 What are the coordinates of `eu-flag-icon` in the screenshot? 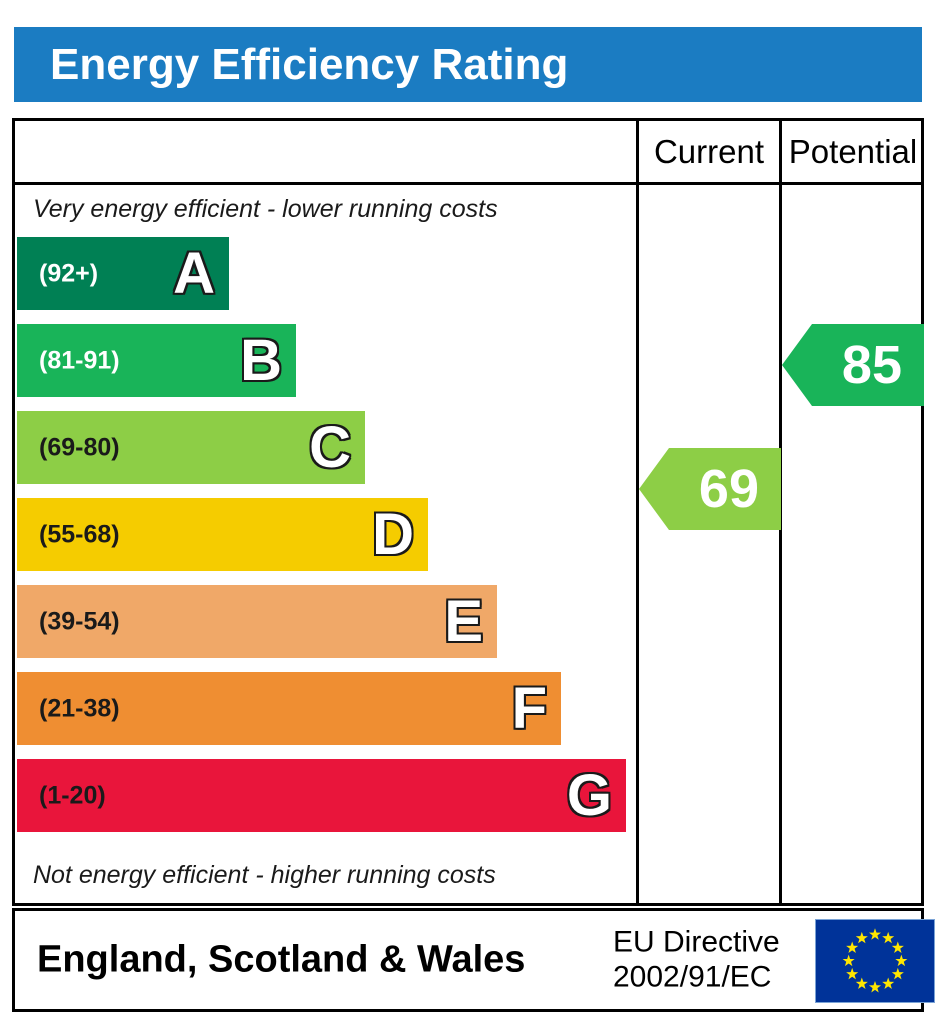 It's located at (875, 961).